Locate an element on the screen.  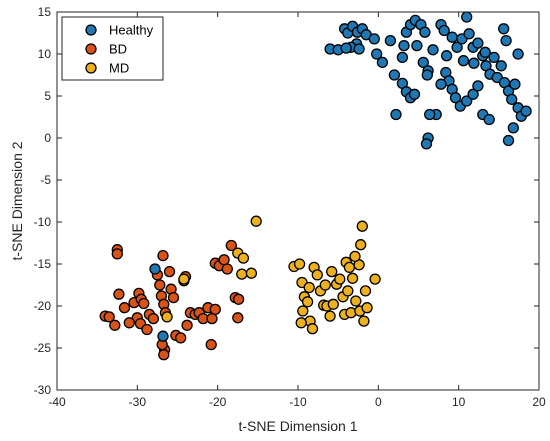
y-tick-label: 10 is located at coordinates (45, 54).